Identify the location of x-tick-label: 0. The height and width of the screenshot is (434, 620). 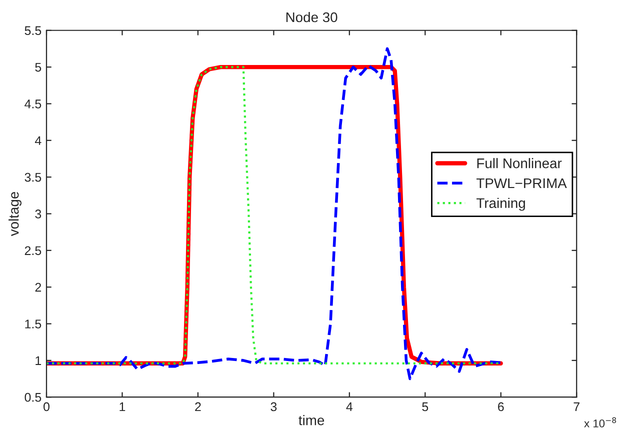
(47, 407).